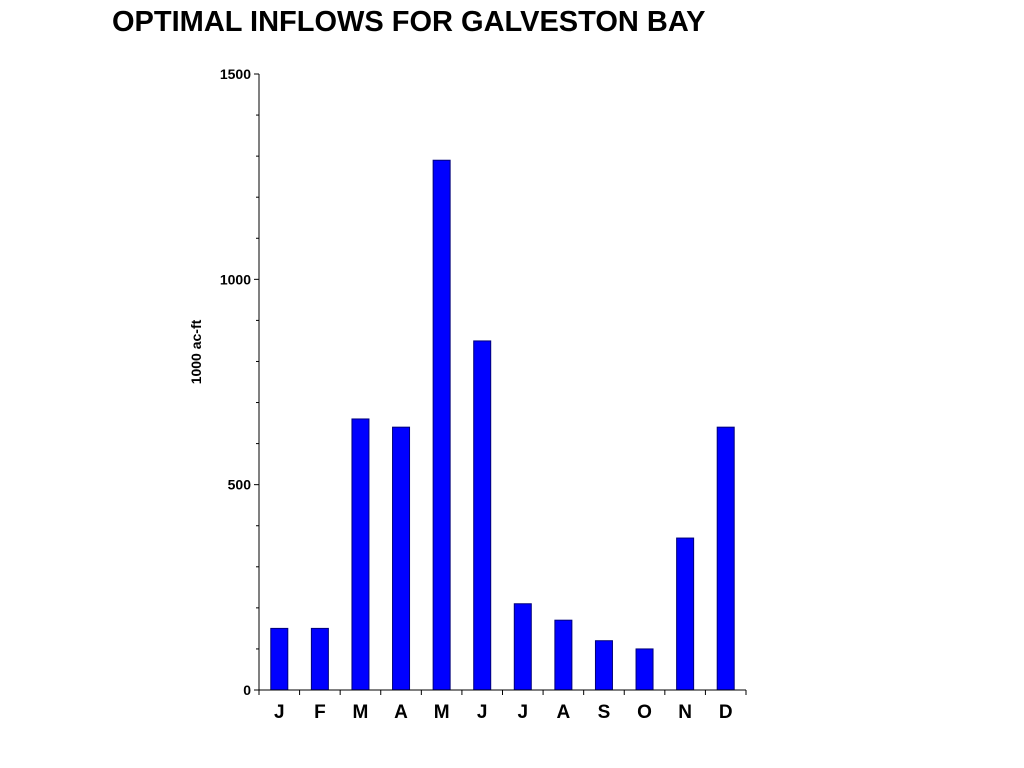 Image resolution: width=1024 pixels, height=768 pixels. I want to click on y-axis-title: 1000 ac-ft, so click(196, 351).